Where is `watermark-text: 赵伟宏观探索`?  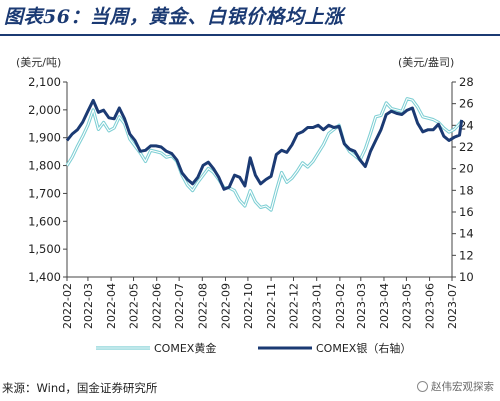
watermark-text: 赵伟宏观探索 is located at coordinates (462, 387).